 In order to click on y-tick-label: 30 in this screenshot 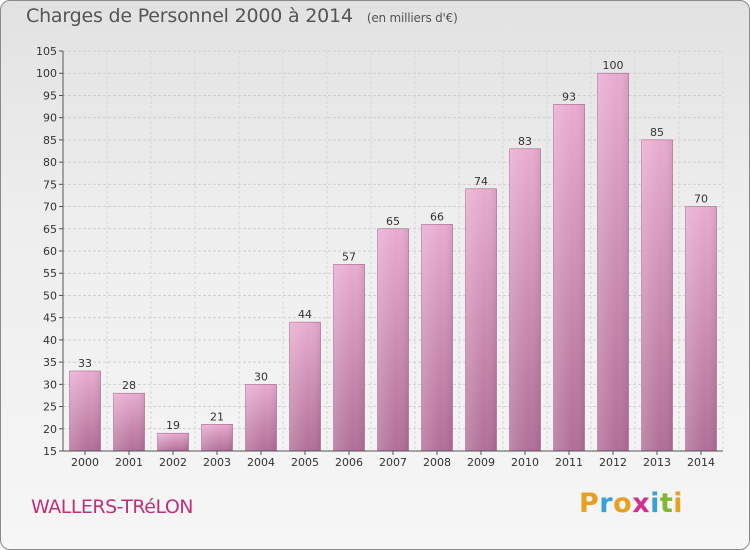, I will do `click(50, 384)`.